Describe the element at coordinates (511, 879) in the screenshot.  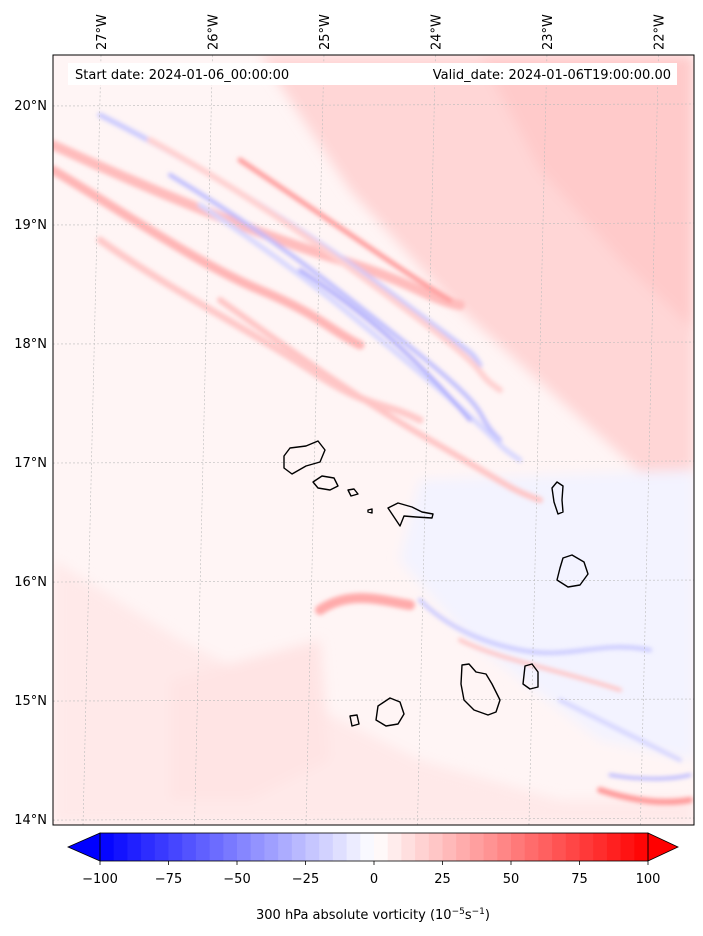
I see `colorbar-tick-label: 50` at that location.